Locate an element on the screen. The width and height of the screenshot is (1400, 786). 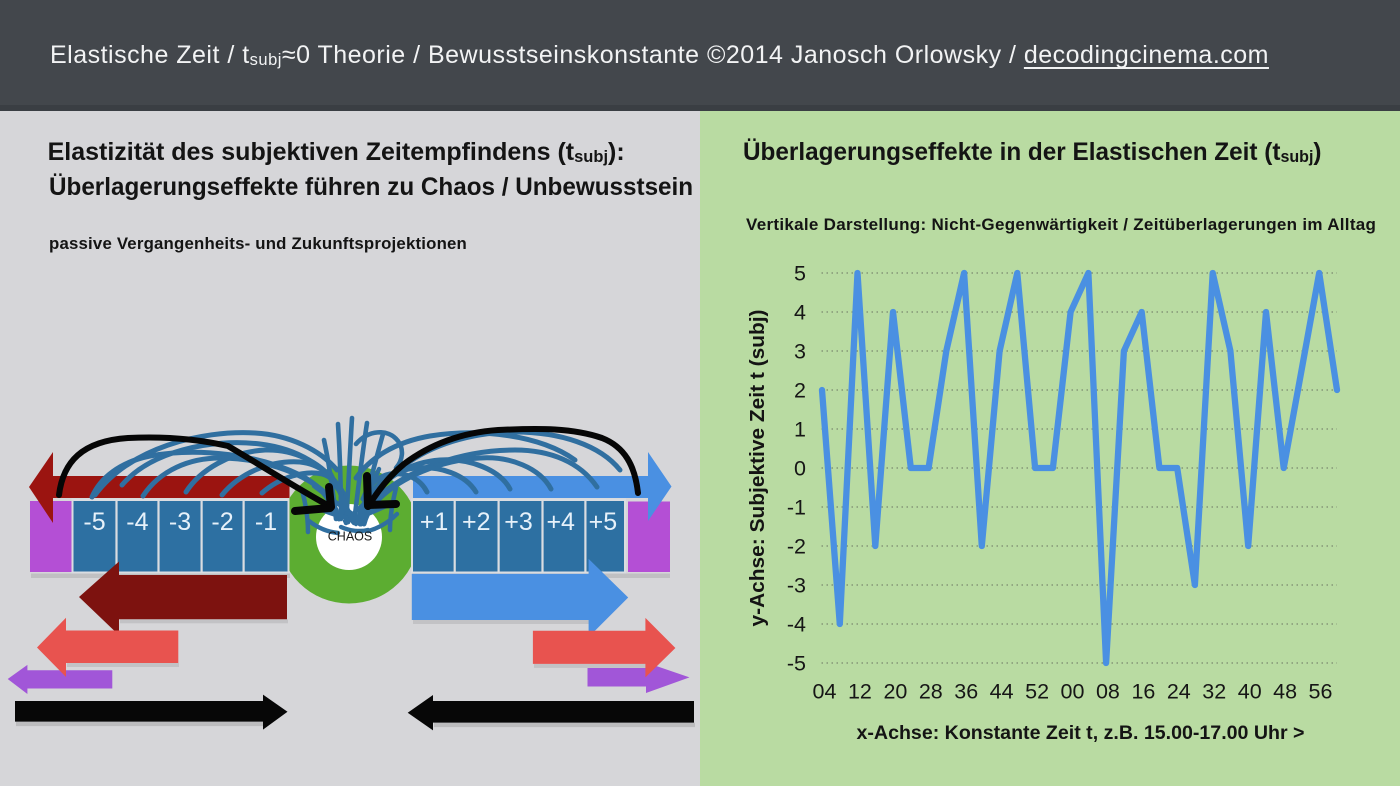
svg-text: 44 is located at coordinates (1002, 692).